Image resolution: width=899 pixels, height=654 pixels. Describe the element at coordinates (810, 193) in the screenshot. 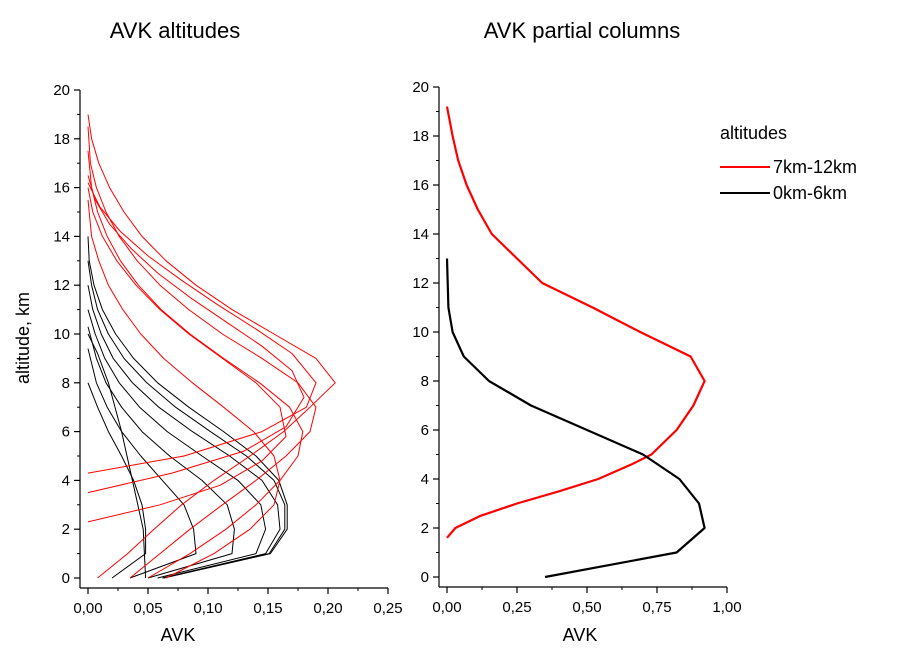

I see `legend-label-0km-6km: 0km-6km` at that location.